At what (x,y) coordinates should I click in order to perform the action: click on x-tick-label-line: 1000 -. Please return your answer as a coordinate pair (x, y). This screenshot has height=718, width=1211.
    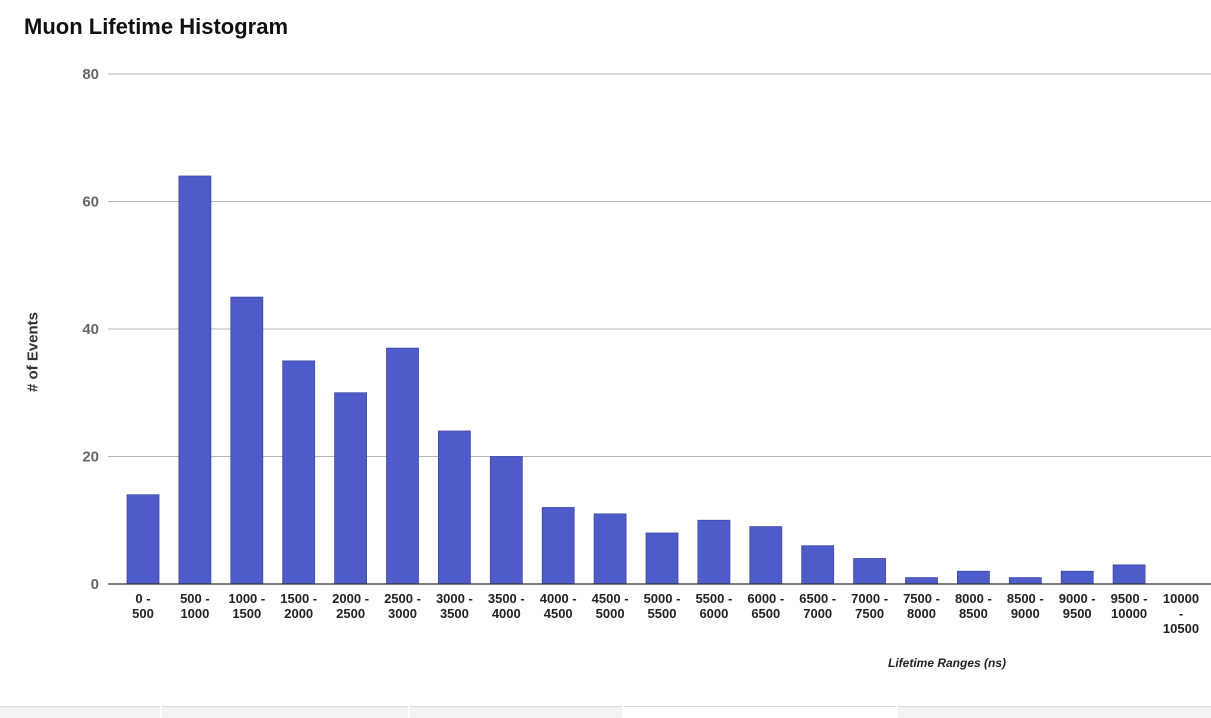
    Looking at the image, I should click on (246, 598).